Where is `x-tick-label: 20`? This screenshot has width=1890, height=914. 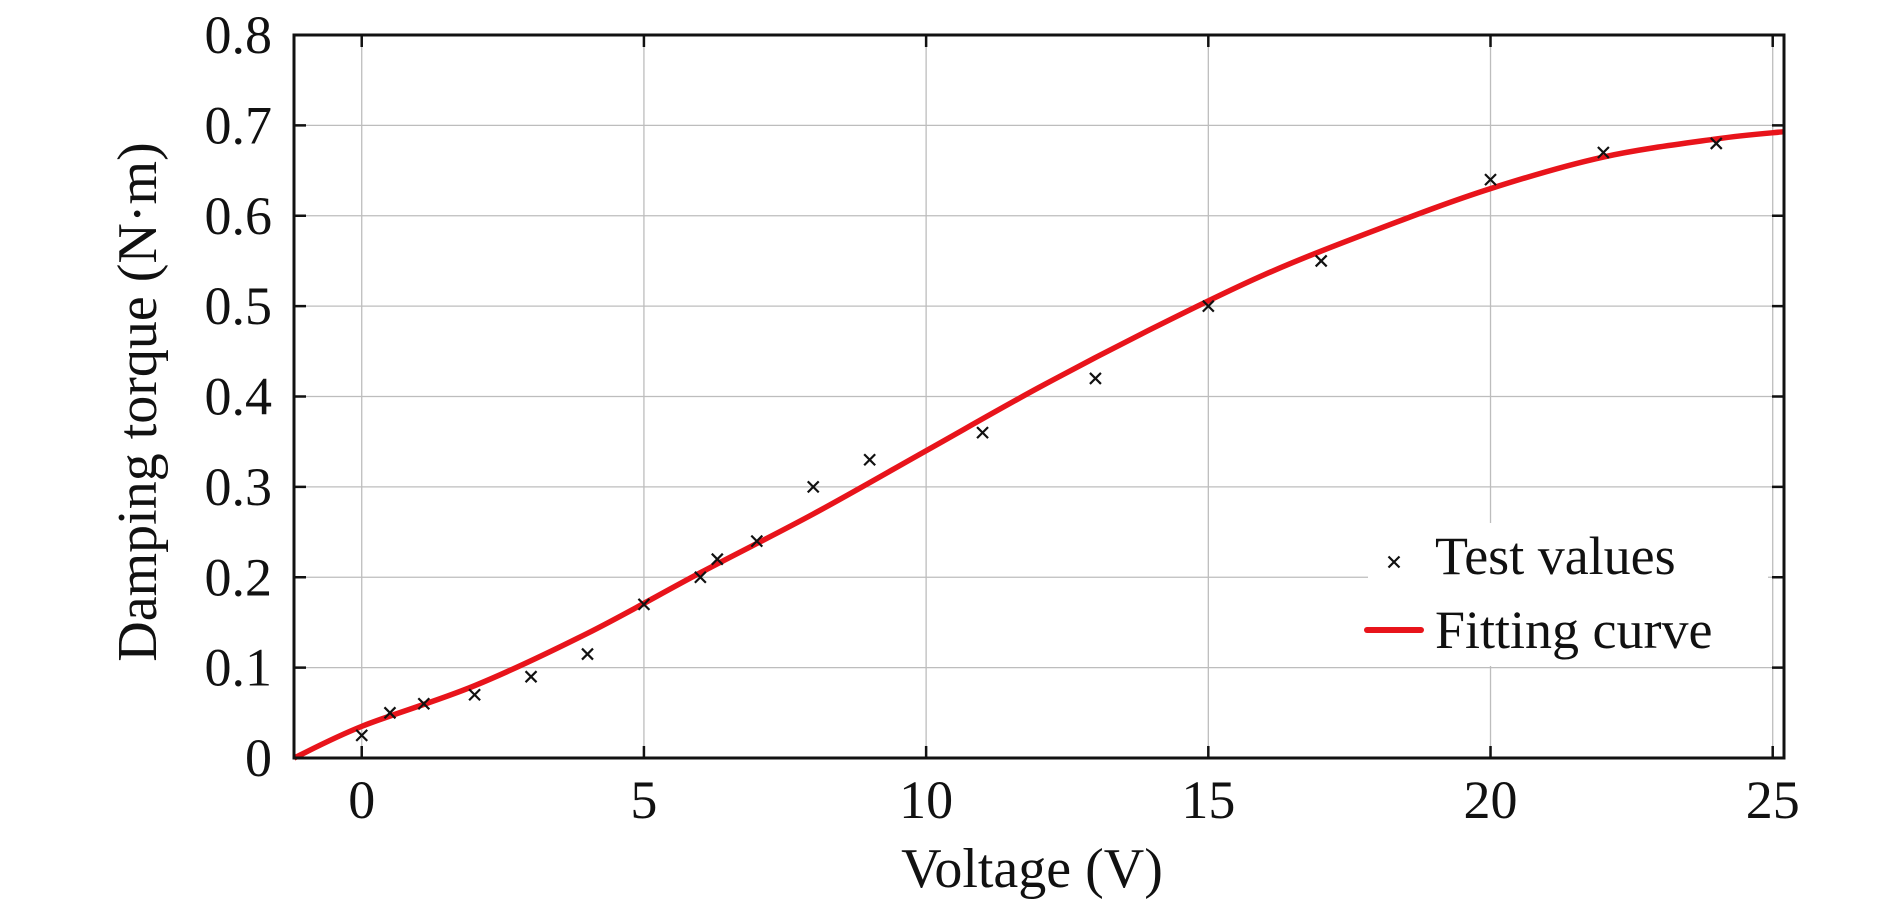
x-tick-label: 20 is located at coordinates (1491, 800).